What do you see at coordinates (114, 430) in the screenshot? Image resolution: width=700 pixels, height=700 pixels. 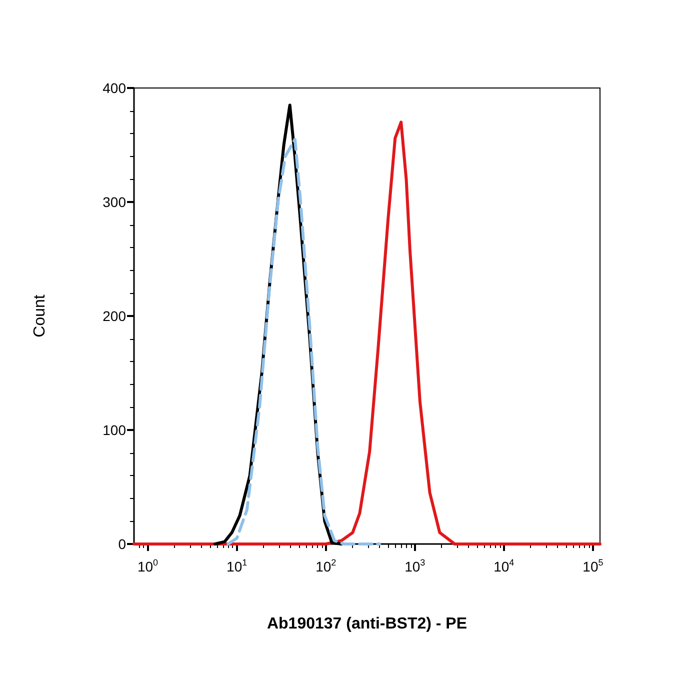 I see `y-tick-label: 100` at bounding box center [114, 430].